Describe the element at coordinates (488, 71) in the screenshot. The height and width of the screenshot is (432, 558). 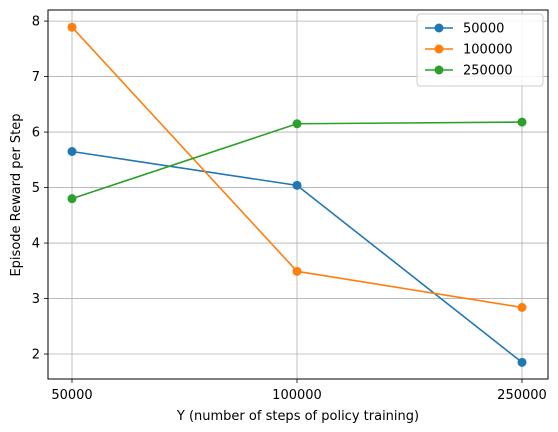
I see `legend-label-250000: 250000` at that location.